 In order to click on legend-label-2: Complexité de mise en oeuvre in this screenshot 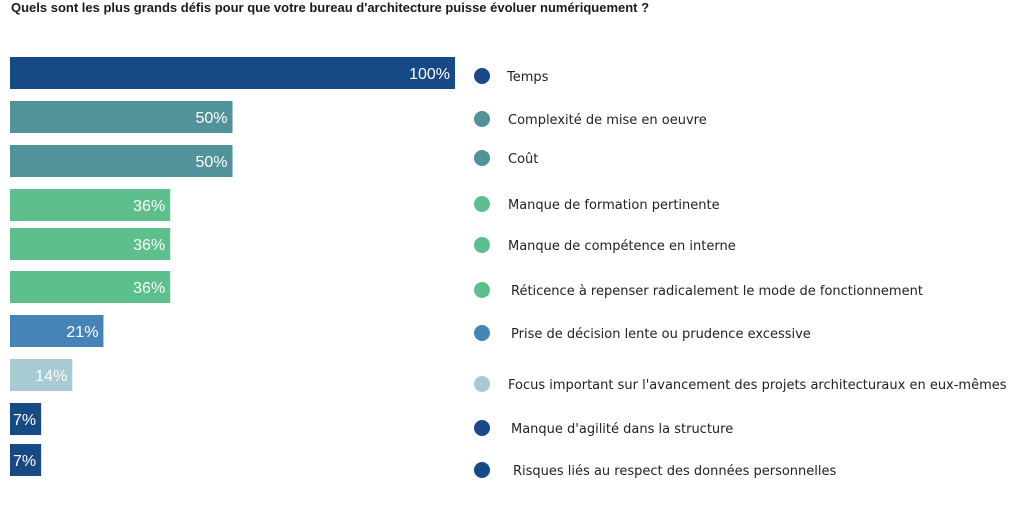, I will do `click(607, 120)`.